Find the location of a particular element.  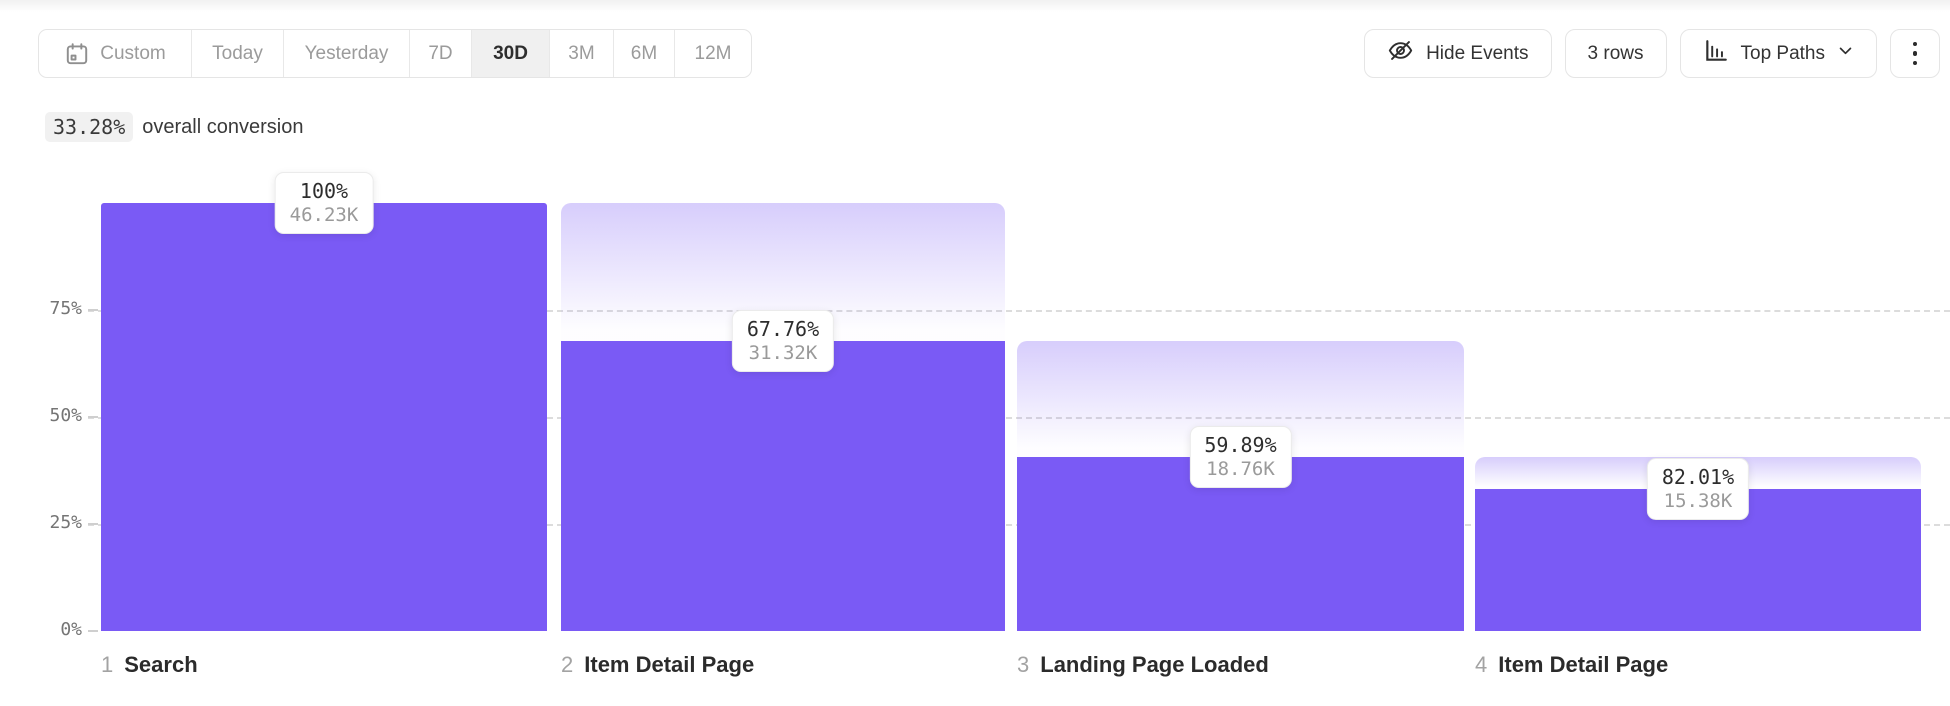

step-count: 15.38K is located at coordinates (1698, 500).